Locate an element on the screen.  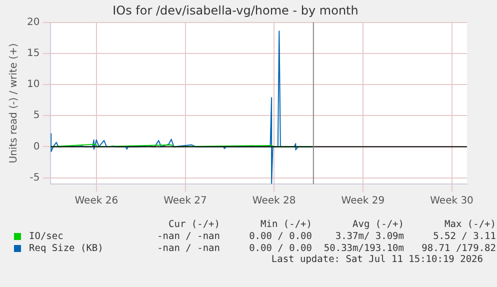
x-tick-label: Week 28 is located at coordinates (274, 201).